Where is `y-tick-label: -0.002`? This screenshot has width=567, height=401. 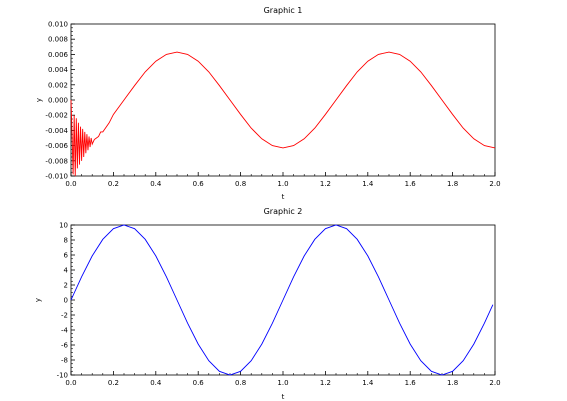 y-tick-label: -0.002 is located at coordinates (56, 116).